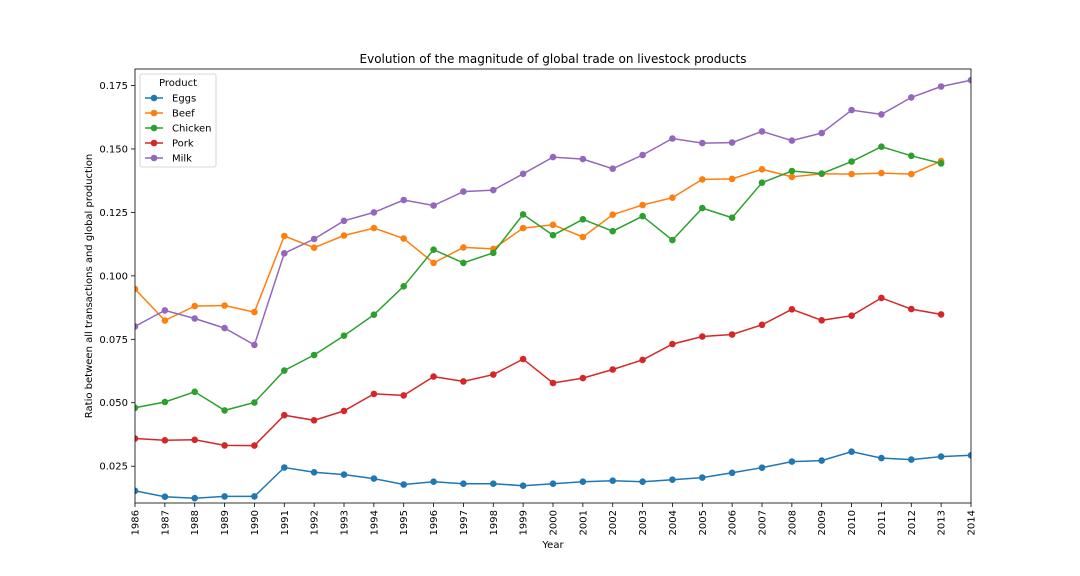 This screenshot has height=576, width=1080. What do you see at coordinates (822, 522) in the screenshot?
I see `x-tick-label: 2009` at bounding box center [822, 522].